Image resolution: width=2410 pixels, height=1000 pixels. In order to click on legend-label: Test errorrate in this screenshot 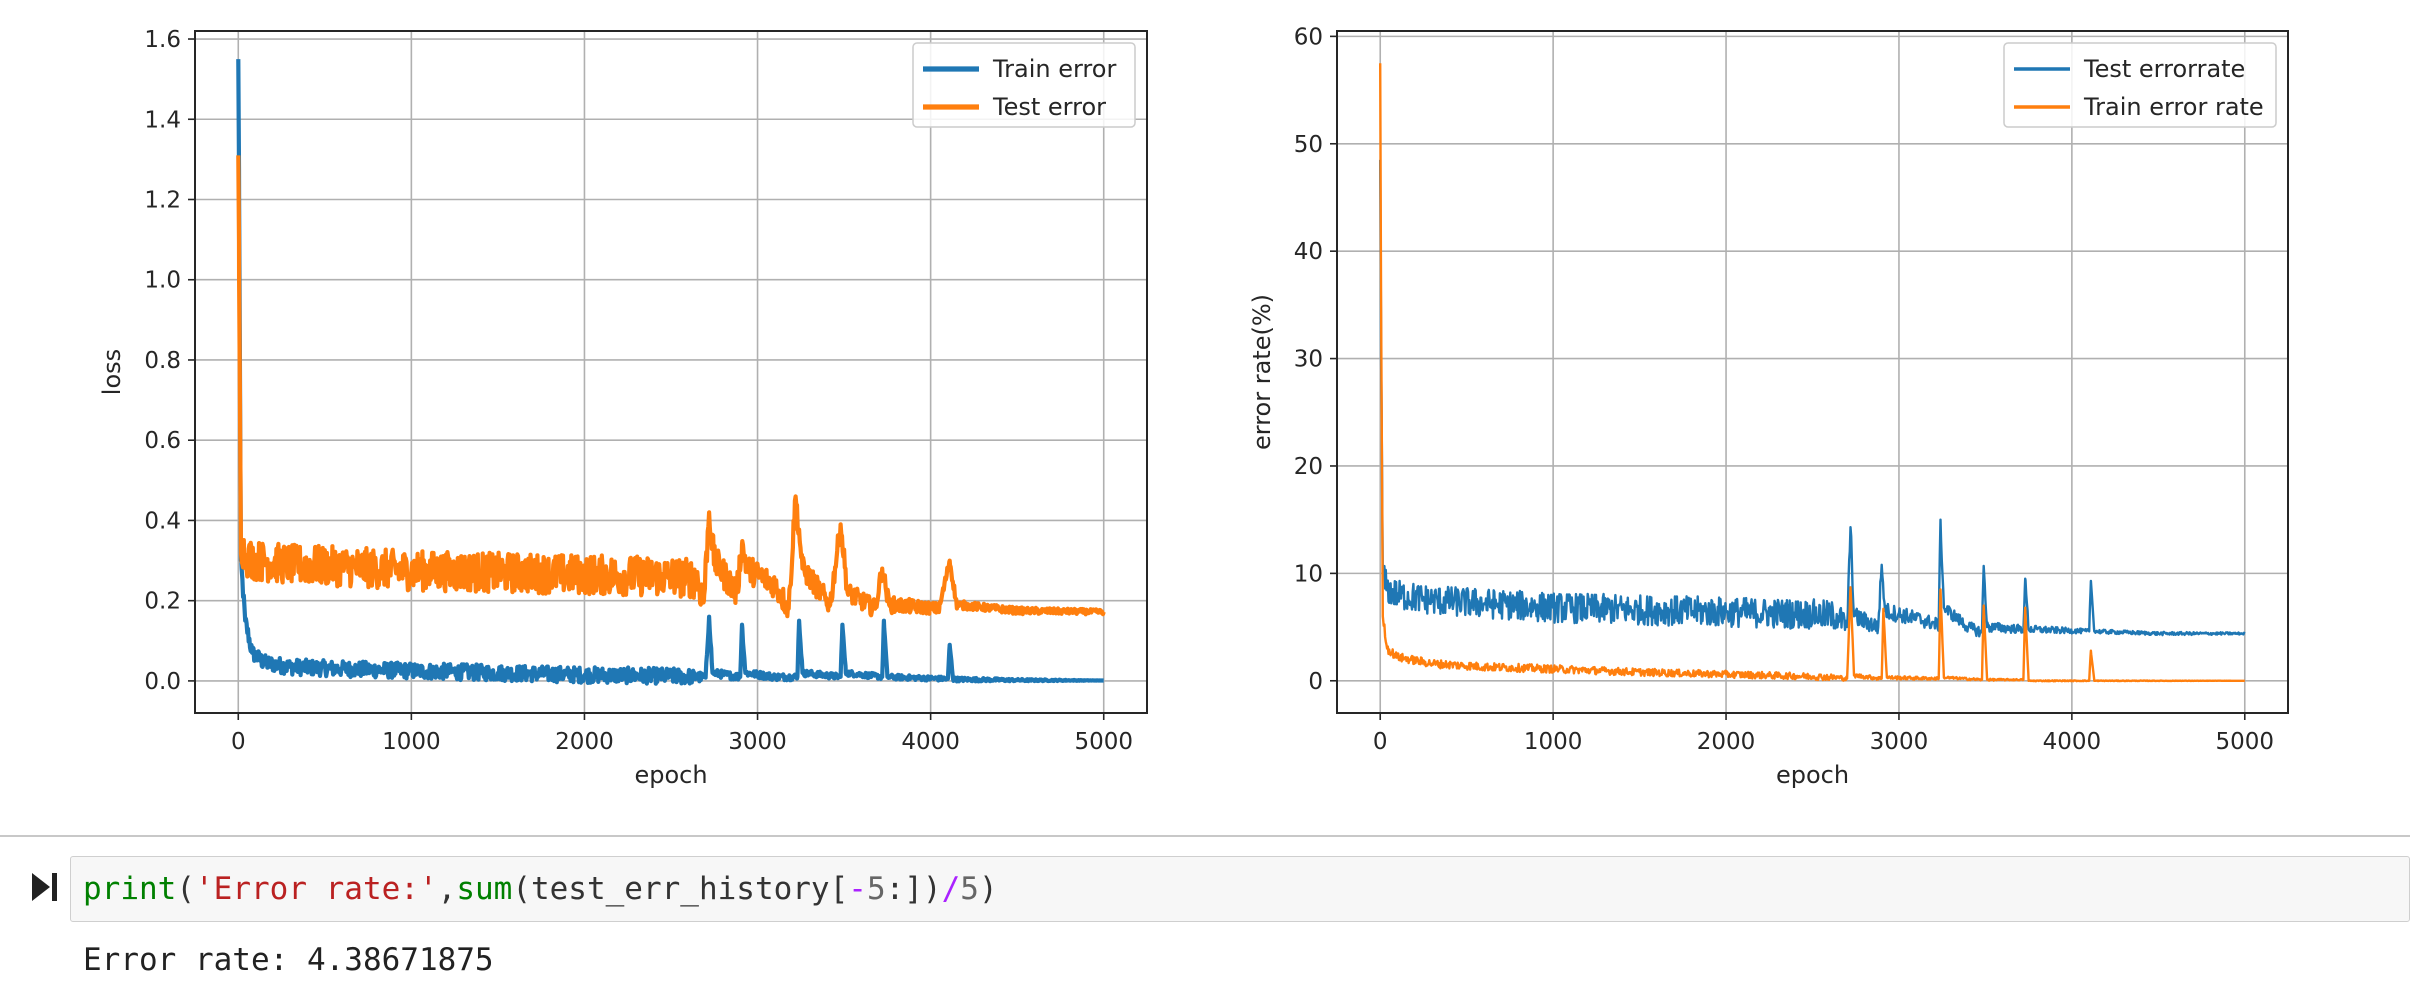, I will do `click(2164, 69)`.